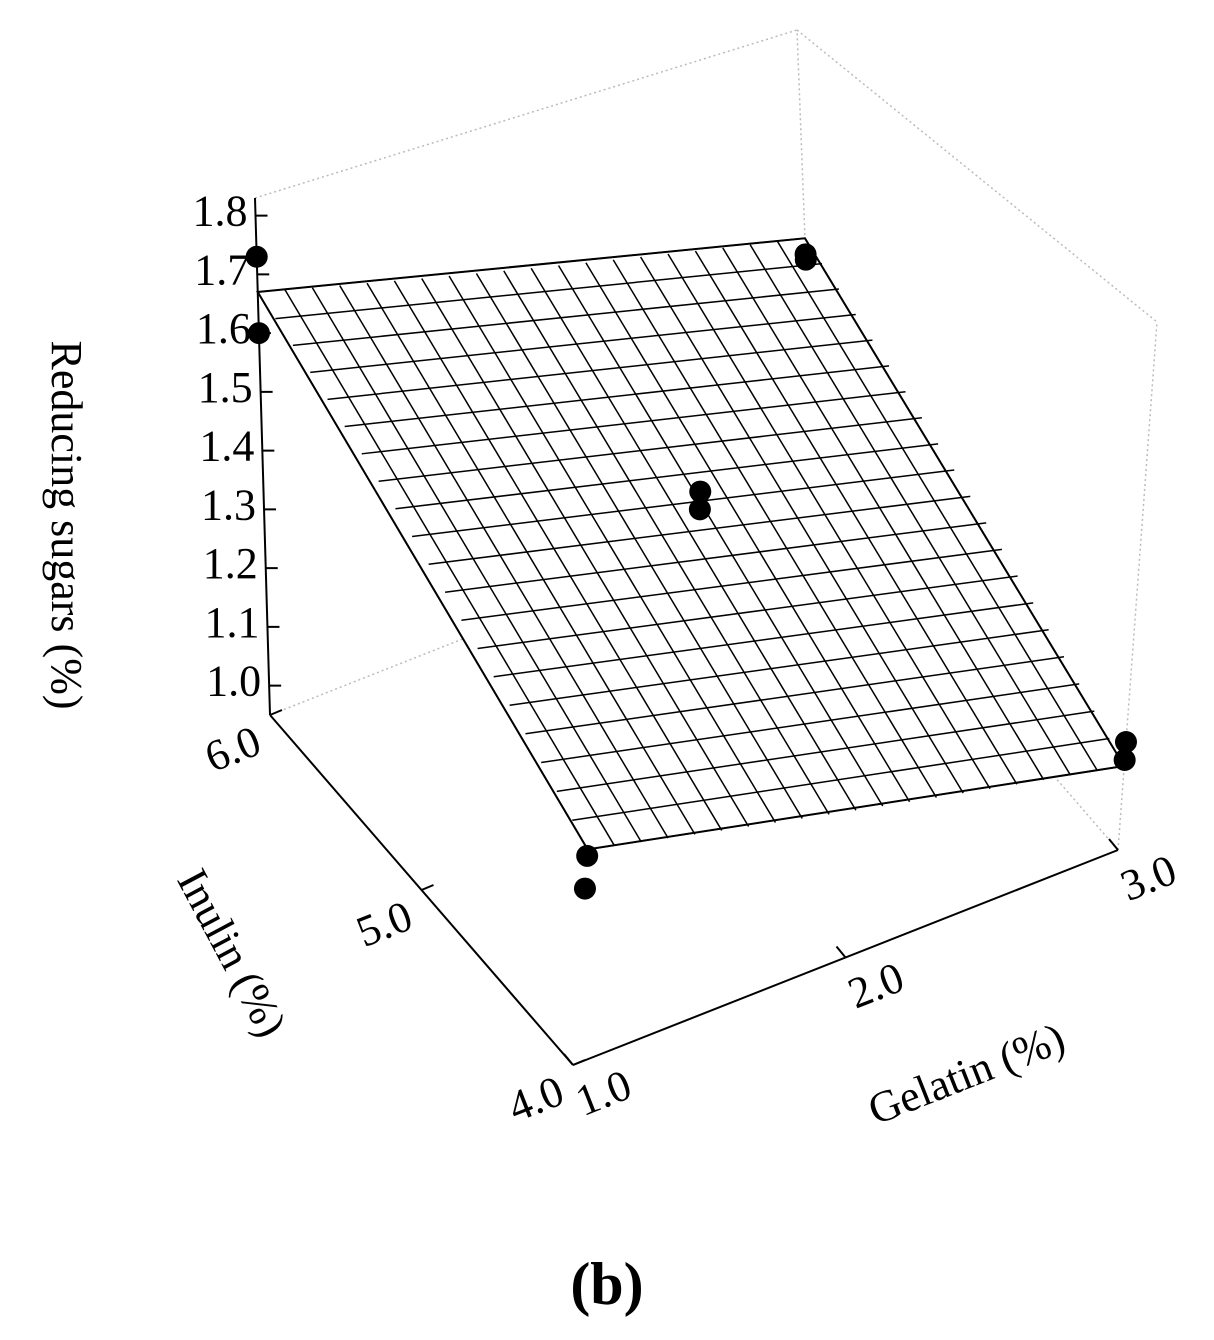 This screenshot has height=1340, width=1214. Describe the element at coordinates (228, 504) in the screenshot. I see `z-tick-label: 1.3` at that location.